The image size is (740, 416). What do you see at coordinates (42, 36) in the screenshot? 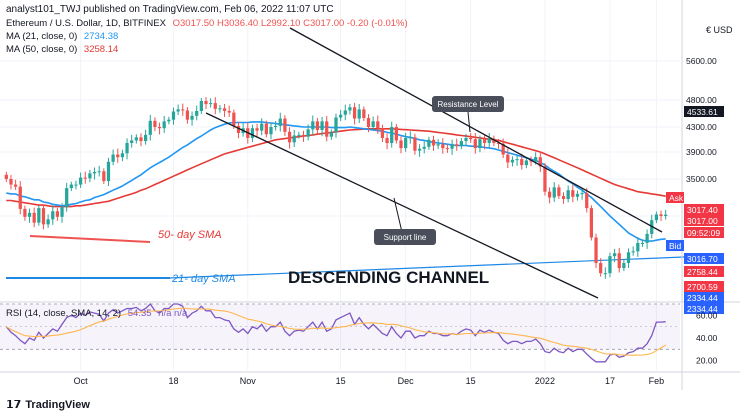
I see `ma21-label: MA (21, close, 0)` at bounding box center [42, 36].